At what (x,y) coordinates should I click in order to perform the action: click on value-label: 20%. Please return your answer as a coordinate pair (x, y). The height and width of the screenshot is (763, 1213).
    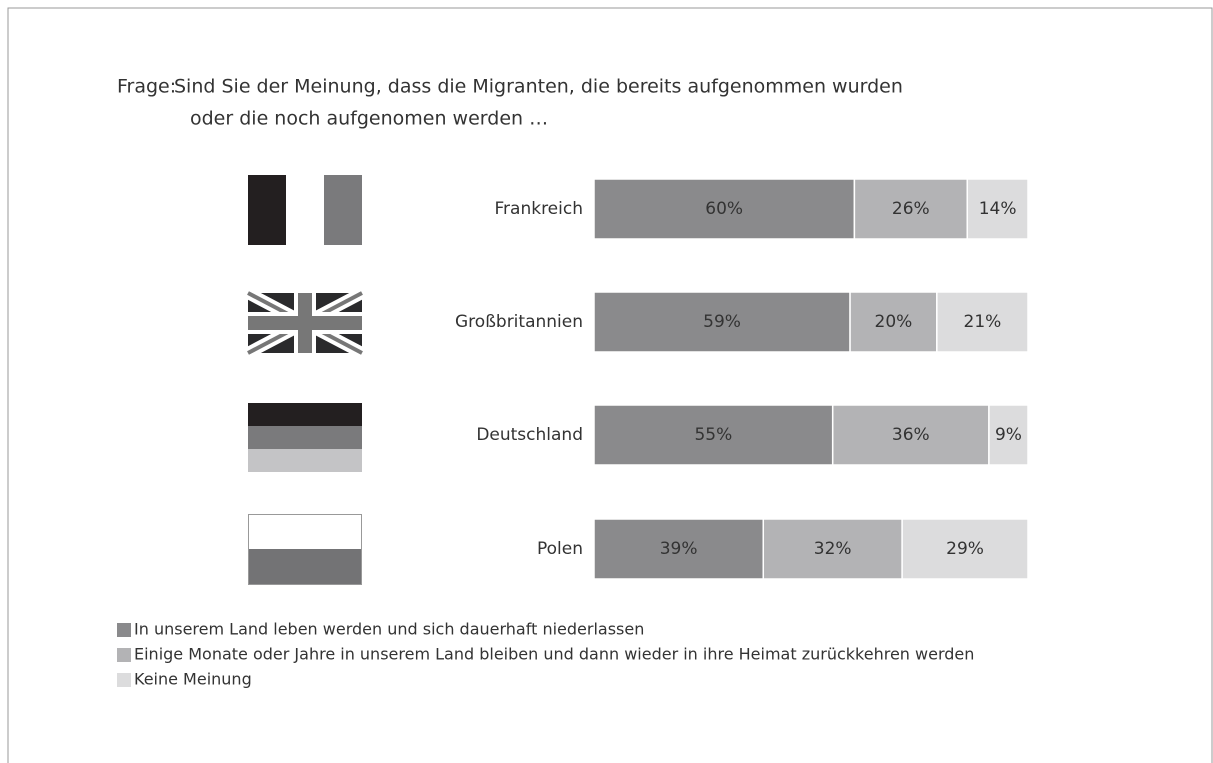
    Looking at the image, I should click on (894, 322).